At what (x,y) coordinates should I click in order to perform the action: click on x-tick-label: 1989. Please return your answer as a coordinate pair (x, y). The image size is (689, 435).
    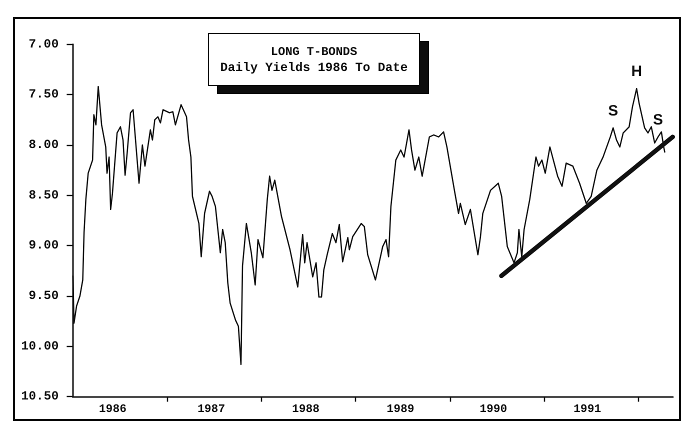
    Looking at the image, I should click on (400, 409).